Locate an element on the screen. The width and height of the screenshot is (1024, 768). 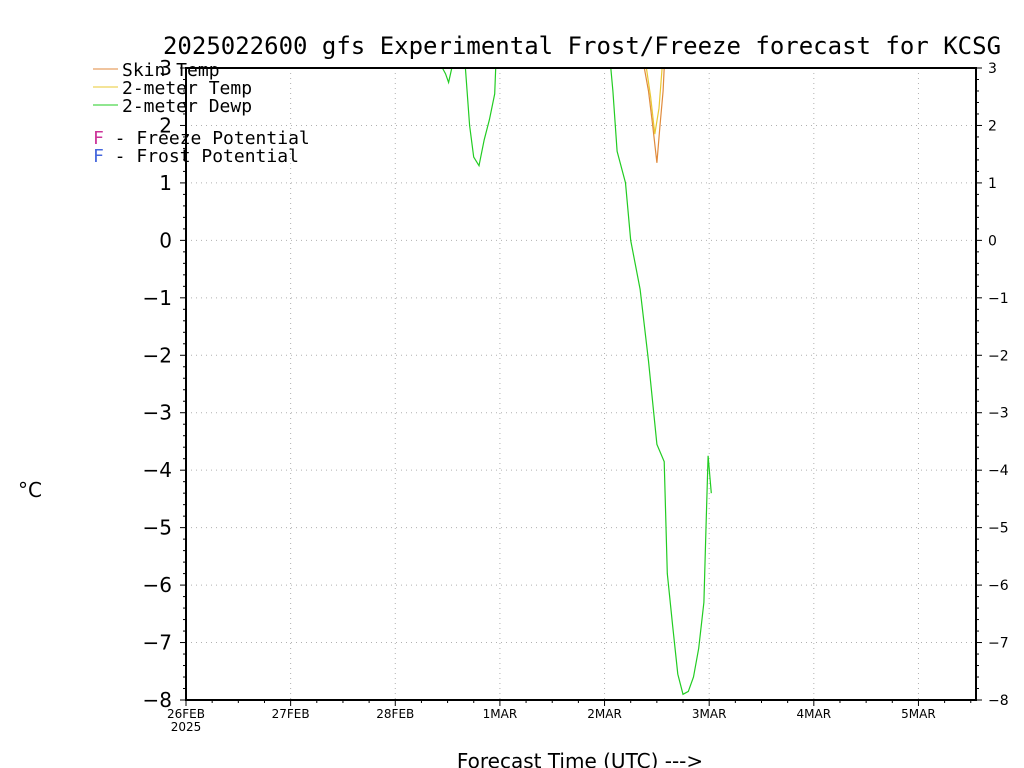
x-tick-label: 5MAR is located at coordinates (918, 714).